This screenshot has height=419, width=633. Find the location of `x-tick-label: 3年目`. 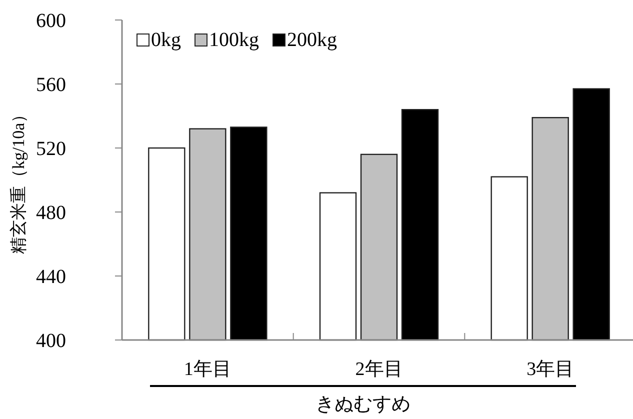

x-tick-label: 3年目 is located at coordinates (550, 369).